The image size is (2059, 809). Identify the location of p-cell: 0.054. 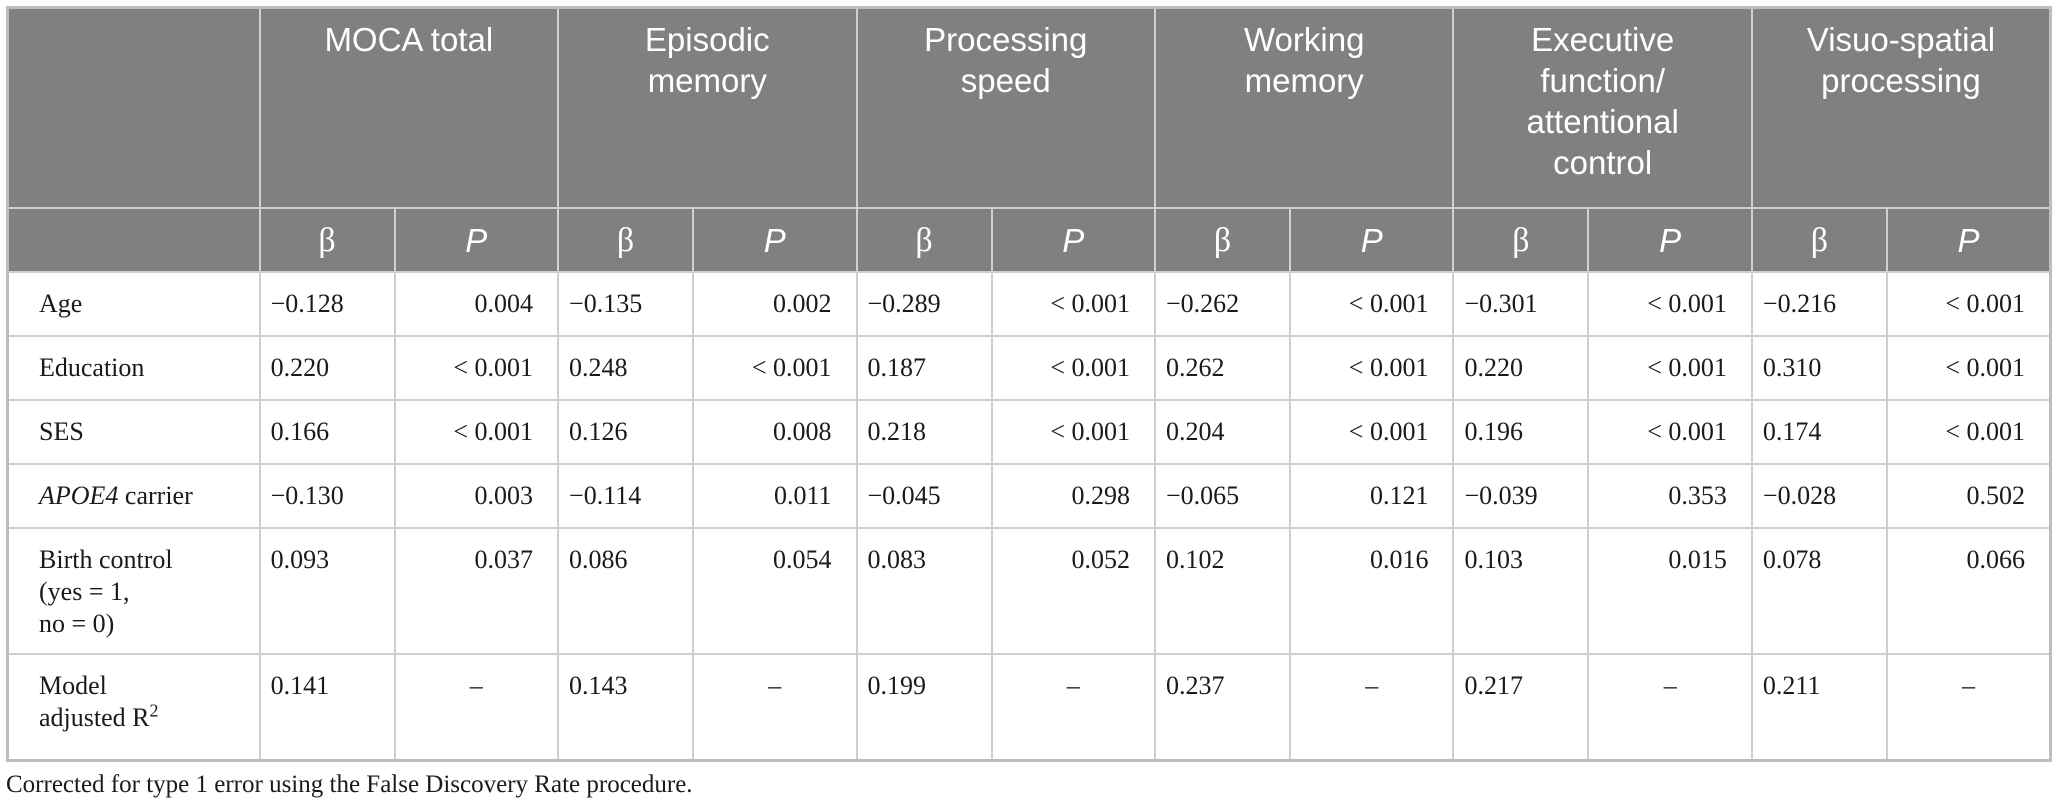
(775, 591).